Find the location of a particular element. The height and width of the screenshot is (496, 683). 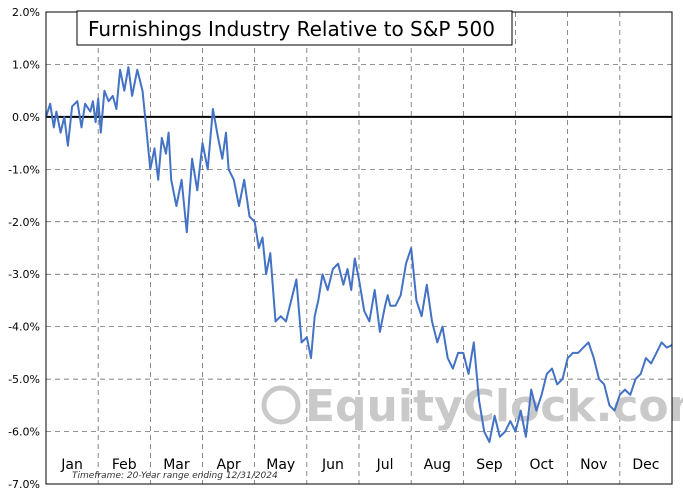

month-label-jul: Jul is located at coordinates (385, 465).